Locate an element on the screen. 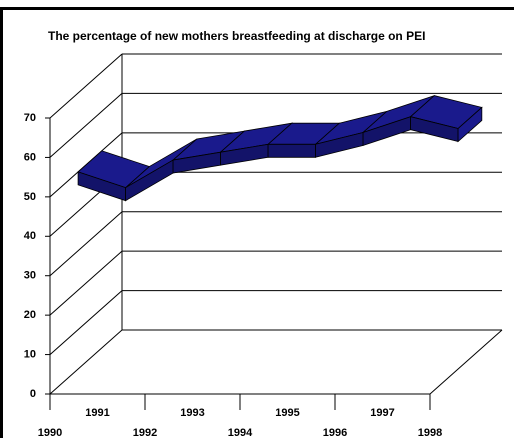 The image size is (514, 438). ribbon-end is located at coordinates (470, 124).